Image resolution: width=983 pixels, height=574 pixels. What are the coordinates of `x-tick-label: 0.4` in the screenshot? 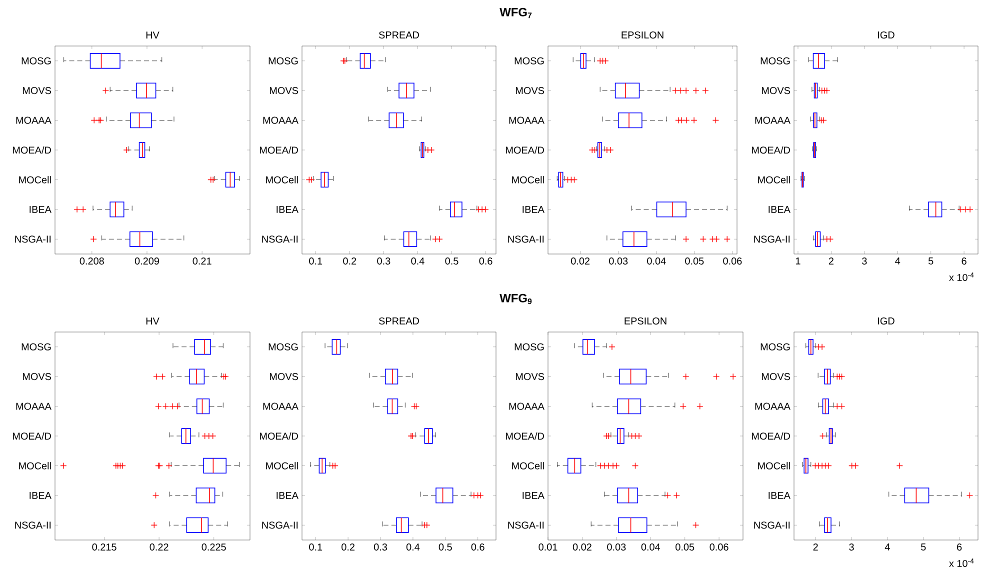 It's located at (417, 261).